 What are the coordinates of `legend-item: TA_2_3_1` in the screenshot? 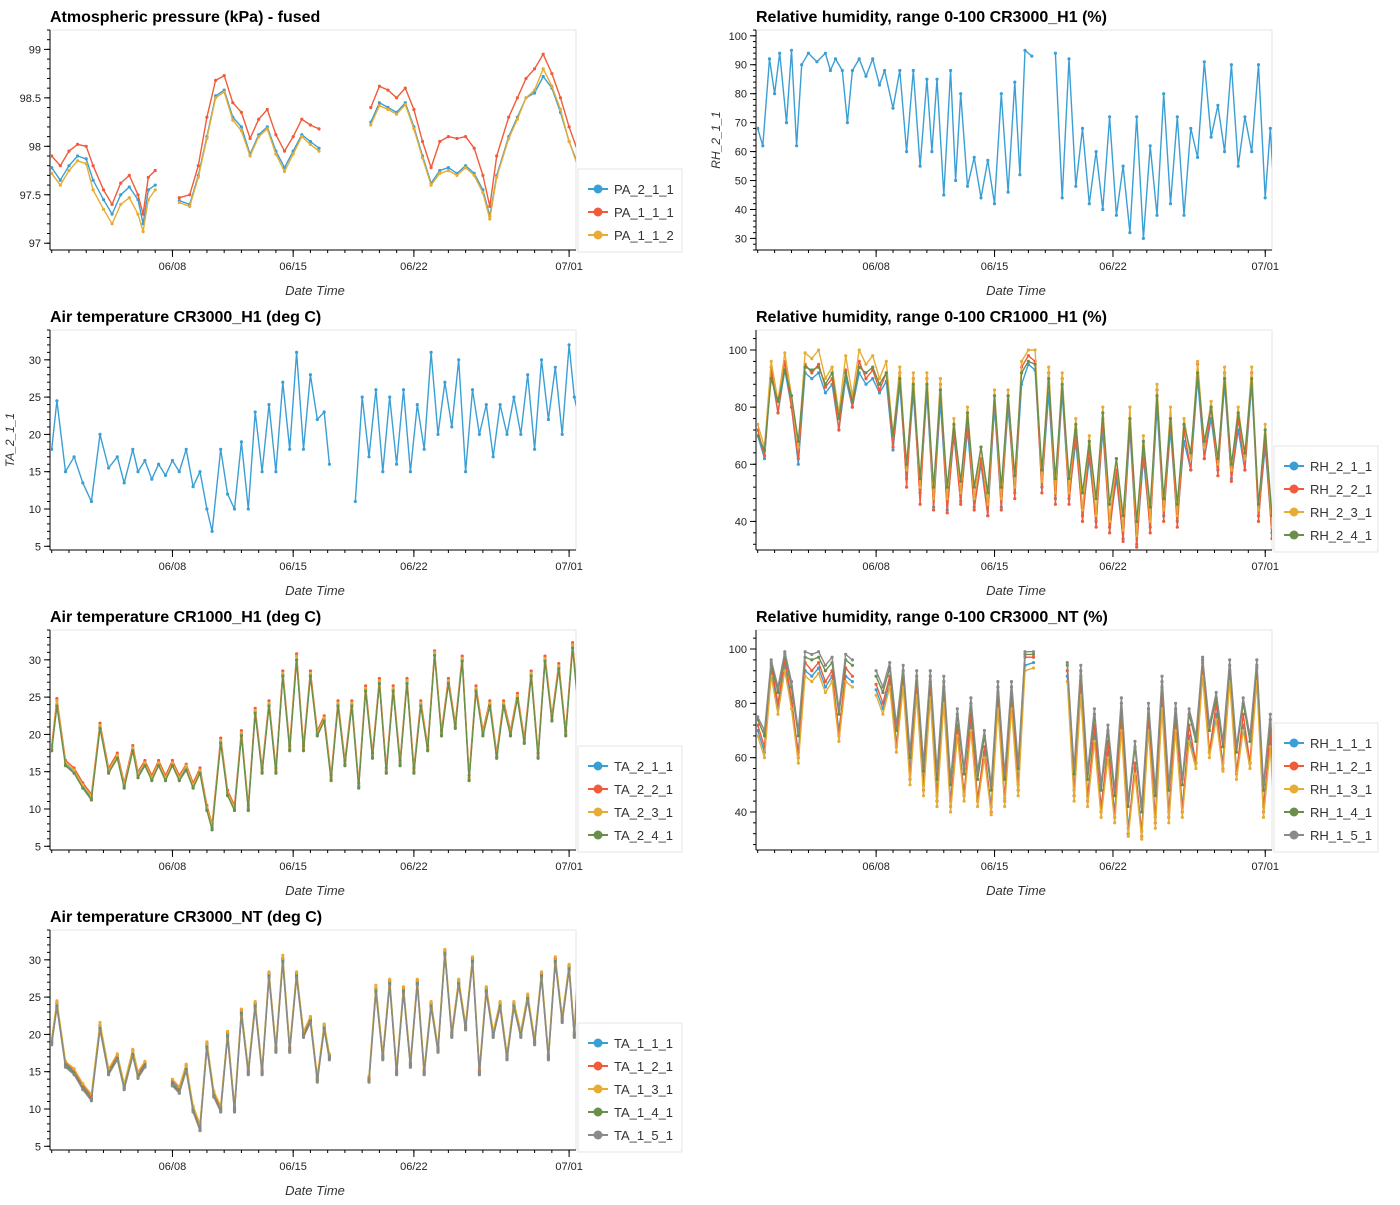 It's located at (630, 812).